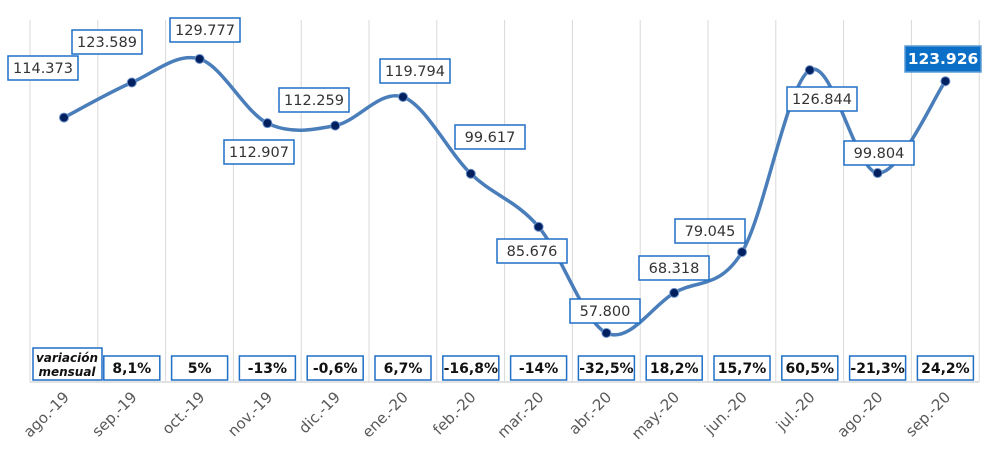  I want to click on variation-value: 5%, so click(200, 369).